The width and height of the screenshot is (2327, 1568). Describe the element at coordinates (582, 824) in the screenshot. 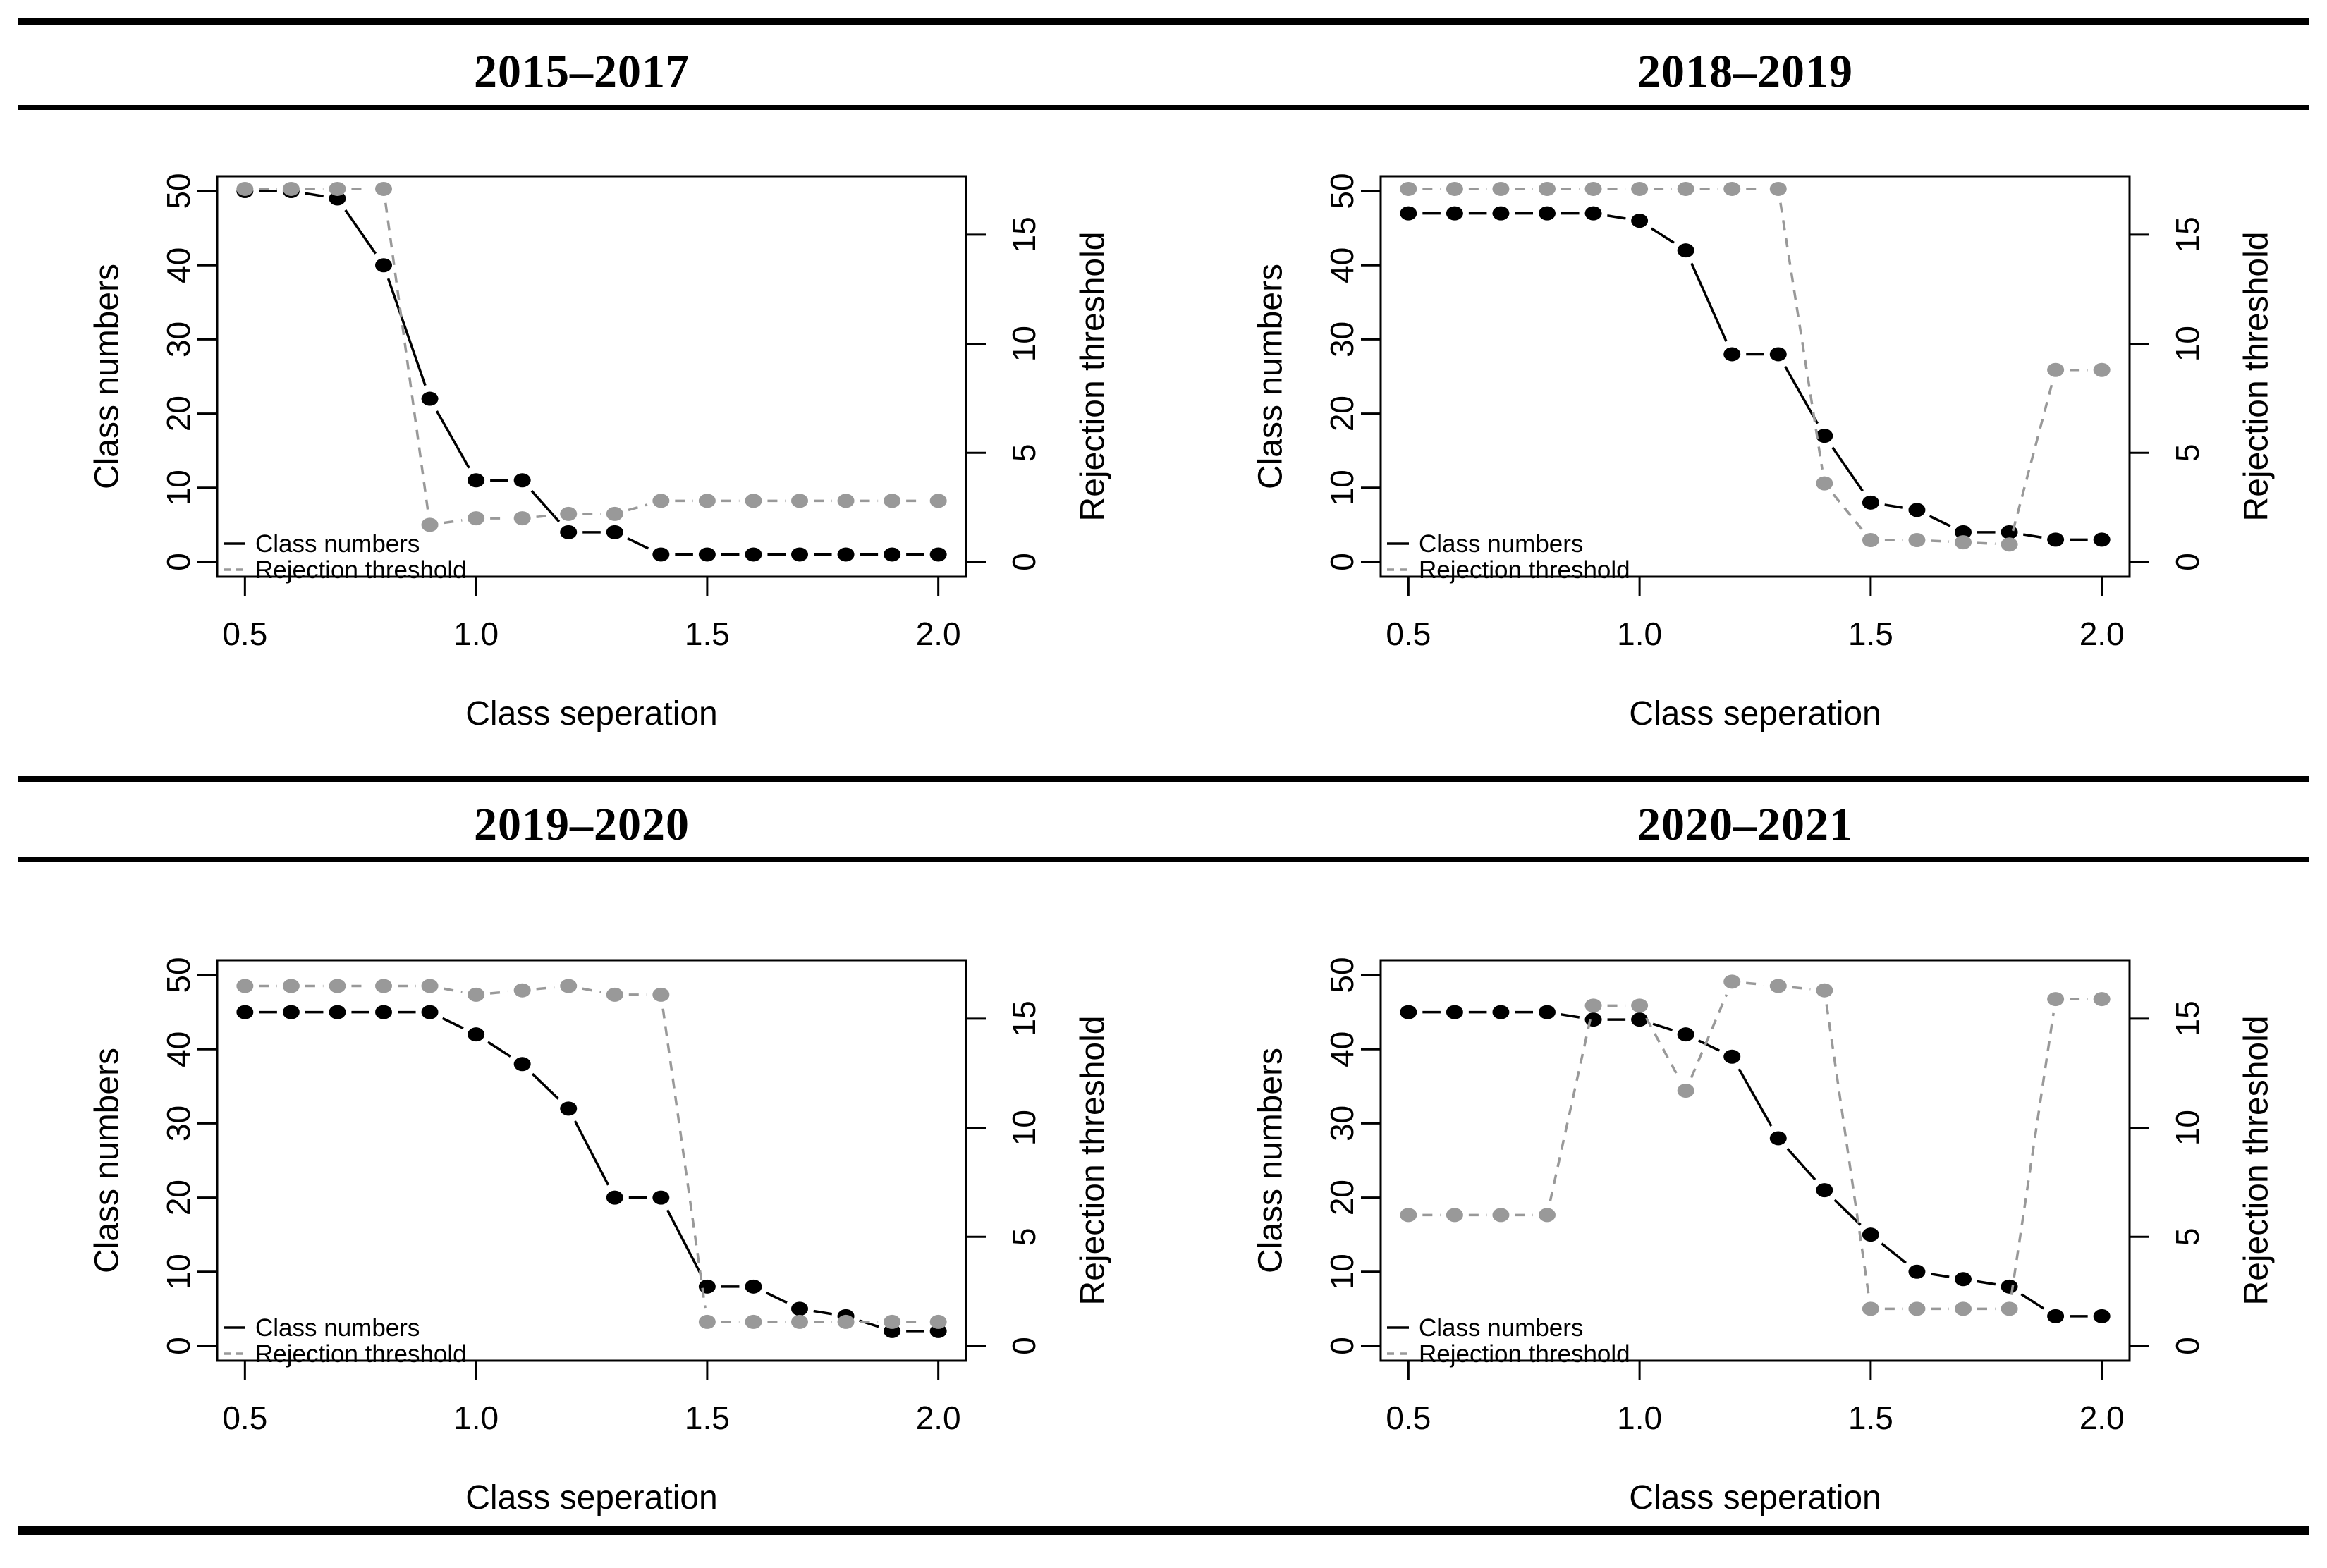

I see `panel-title-2019-2020: 2019–2020` at that location.